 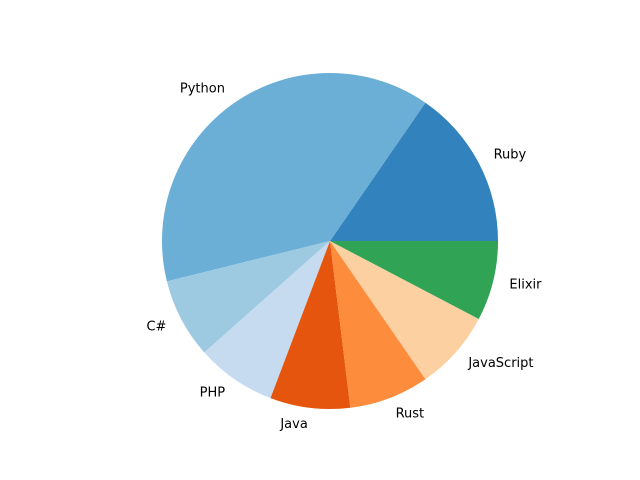 What do you see at coordinates (248, 297) in the screenshot?
I see `slice-csharp` at bounding box center [248, 297].